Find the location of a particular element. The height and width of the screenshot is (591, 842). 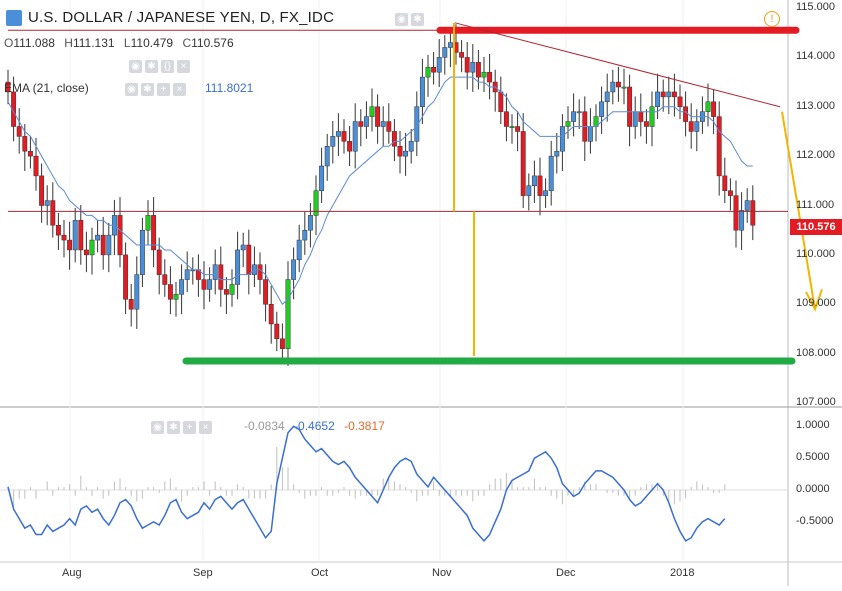

price-tick-label: 107.000 is located at coordinates (816, 402).